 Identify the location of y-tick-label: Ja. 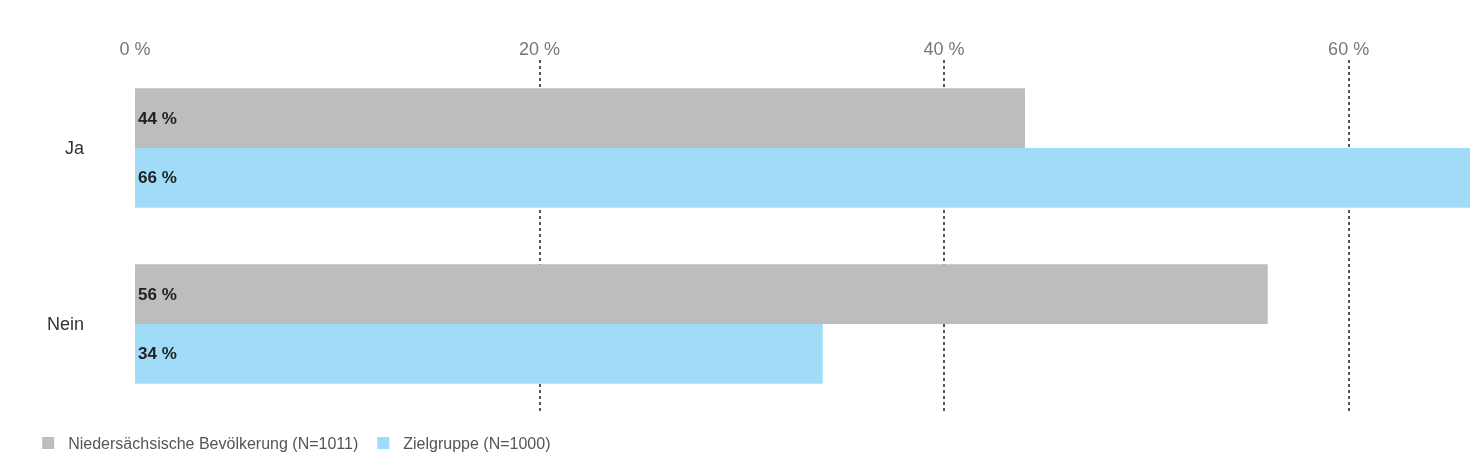
(74, 148).